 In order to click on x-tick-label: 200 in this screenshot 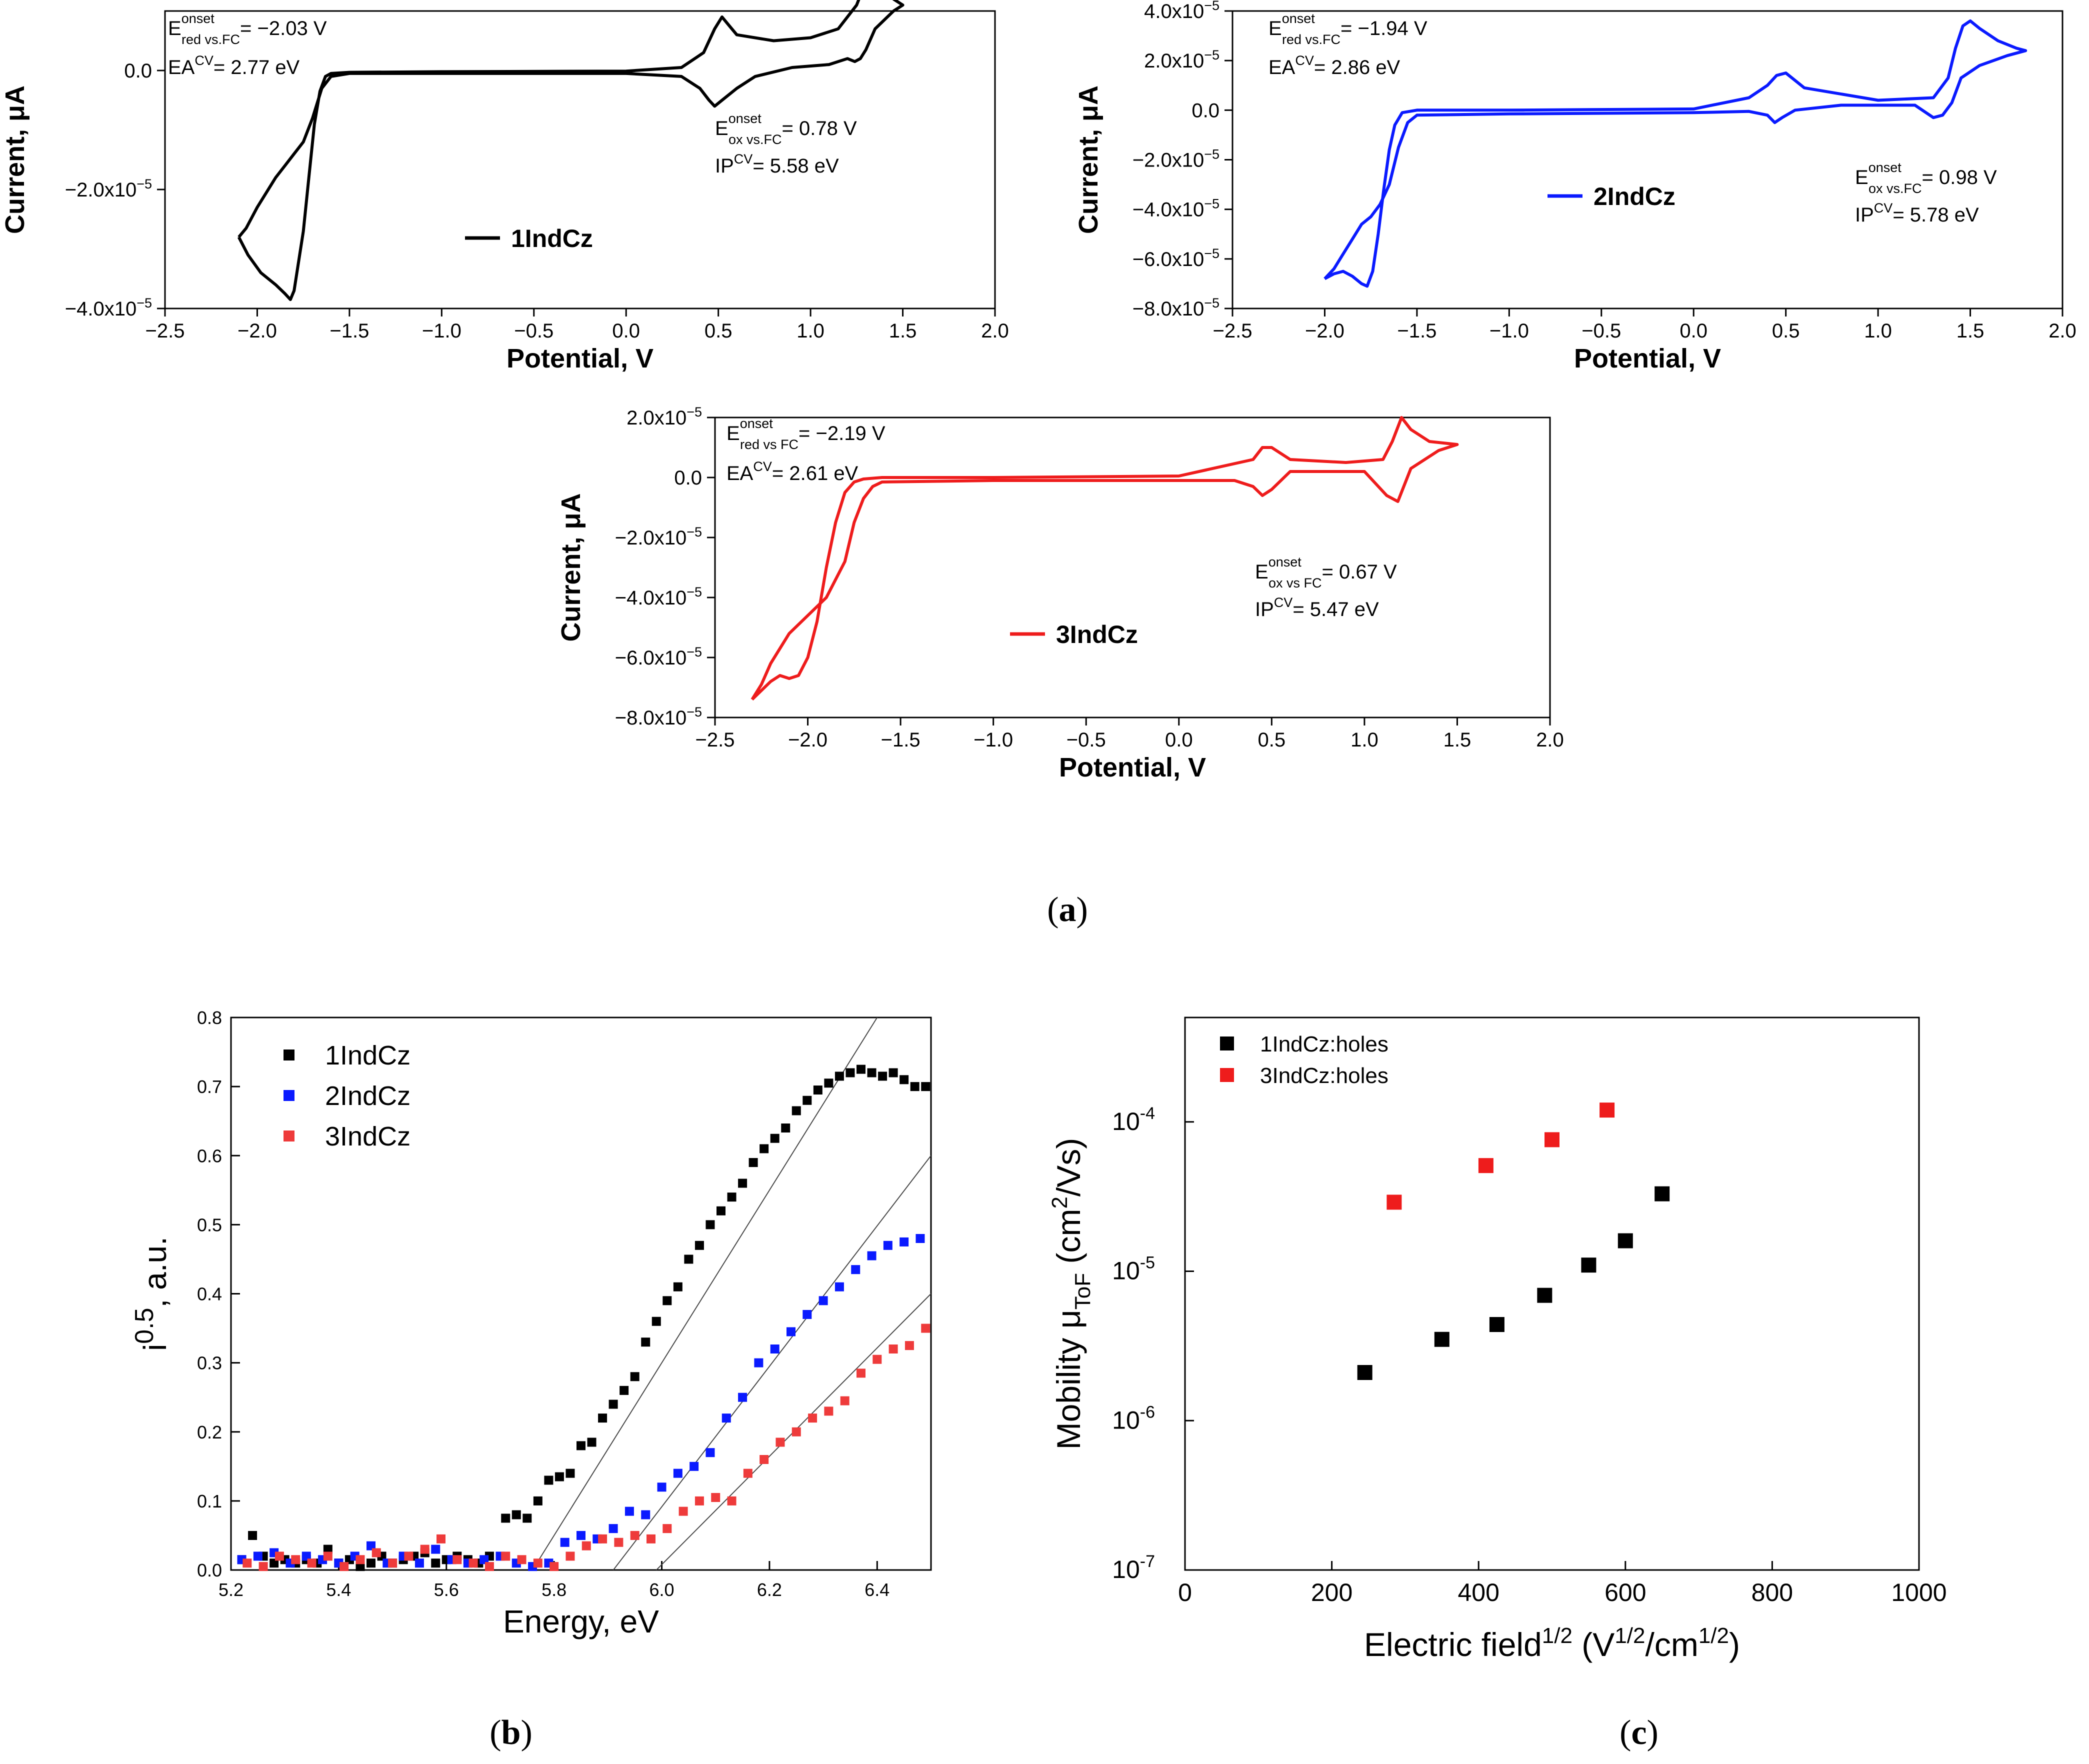, I will do `click(1331, 1592)`.